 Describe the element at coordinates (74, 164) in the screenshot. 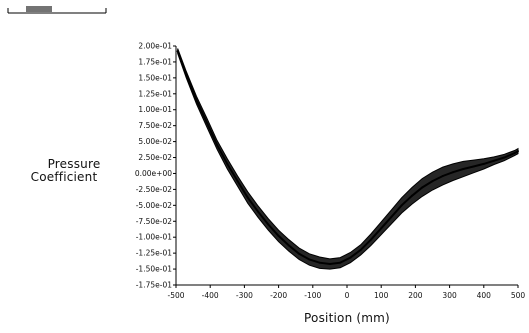

I see `y-axis-title-line1: Pressure` at that location.